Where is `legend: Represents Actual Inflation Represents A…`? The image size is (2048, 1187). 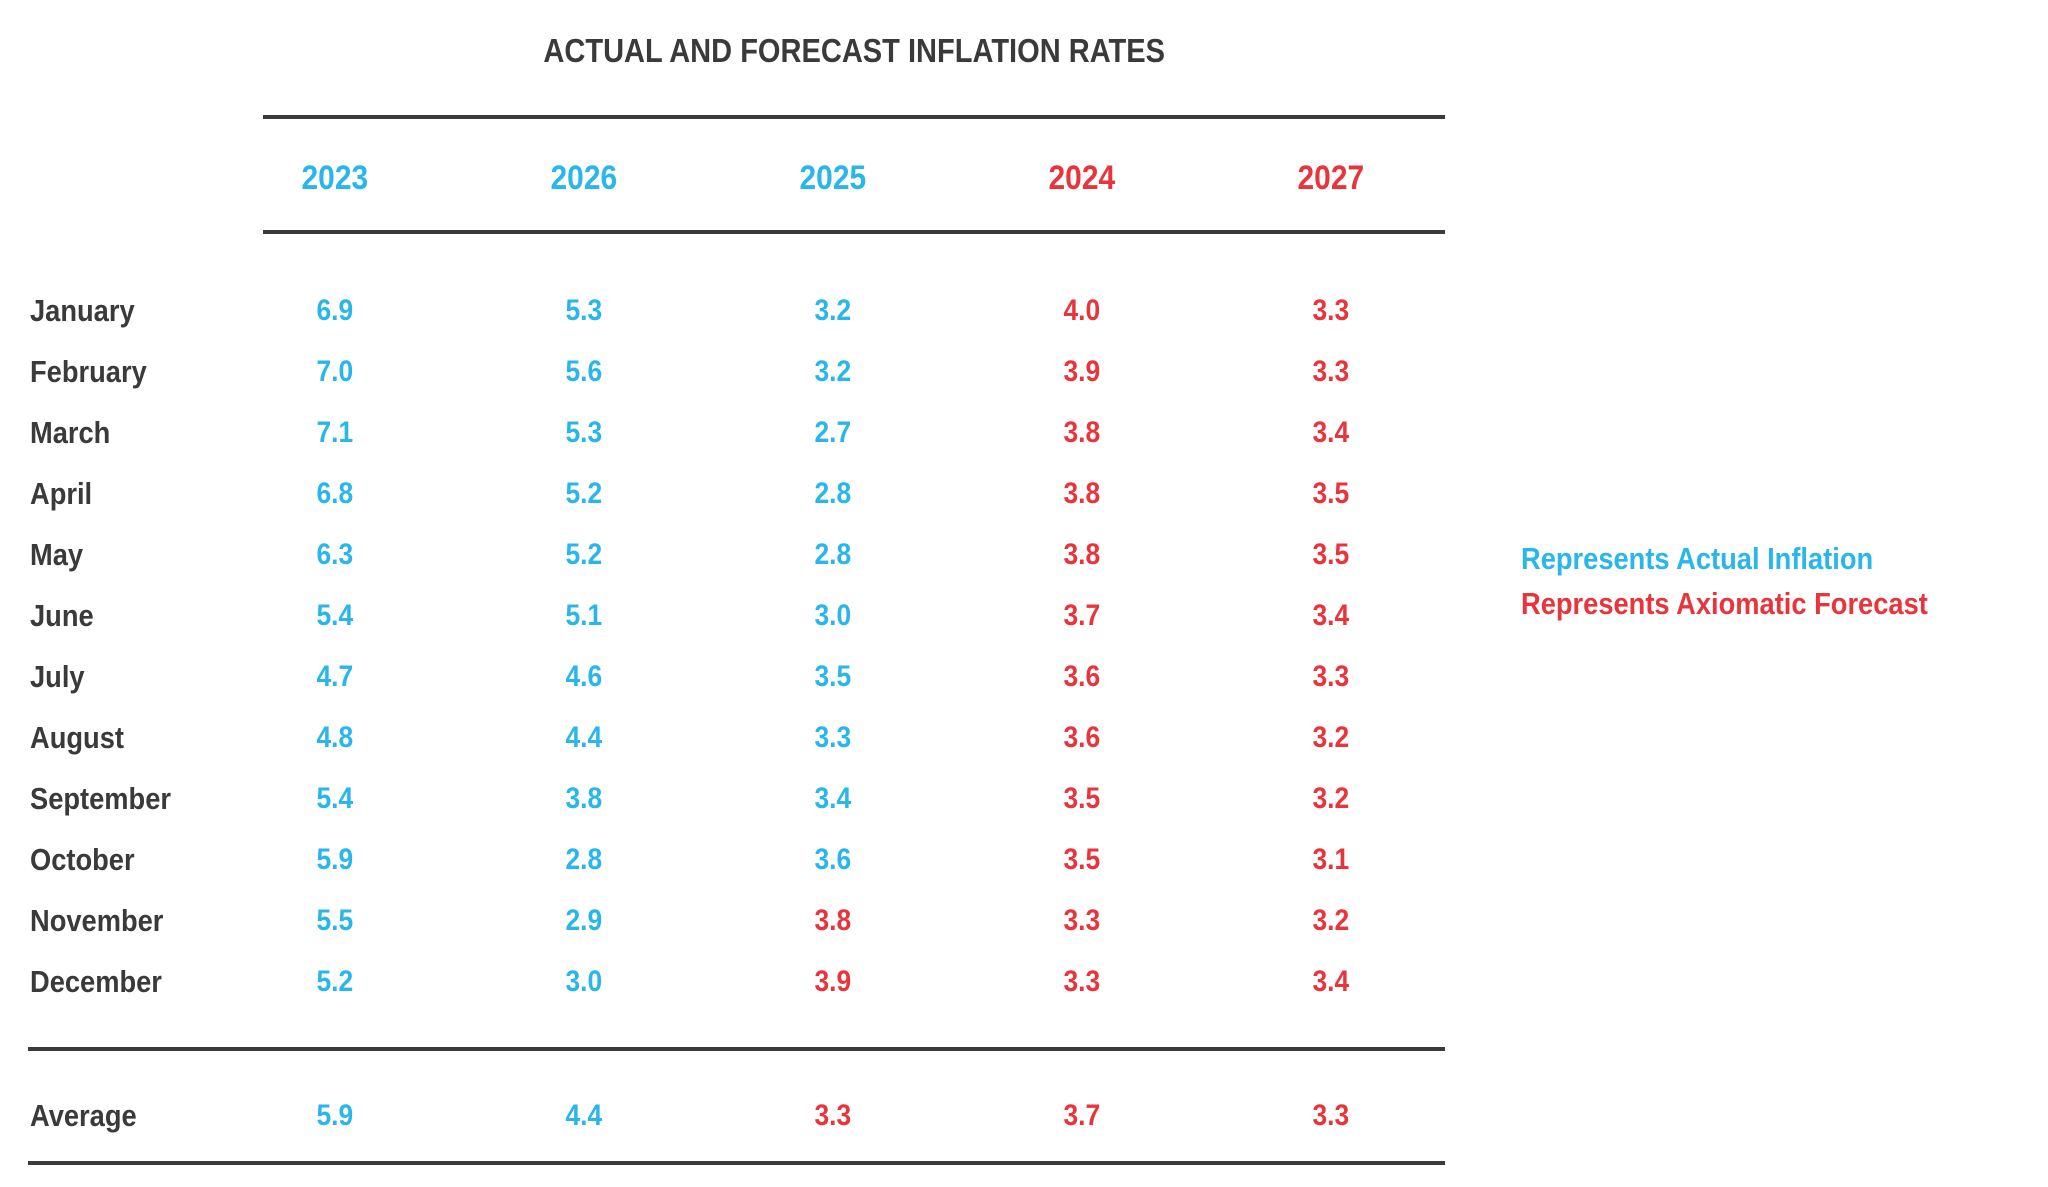
legend: Represents Actual Inflation Represents A… is located at coordinates (1752, 581).